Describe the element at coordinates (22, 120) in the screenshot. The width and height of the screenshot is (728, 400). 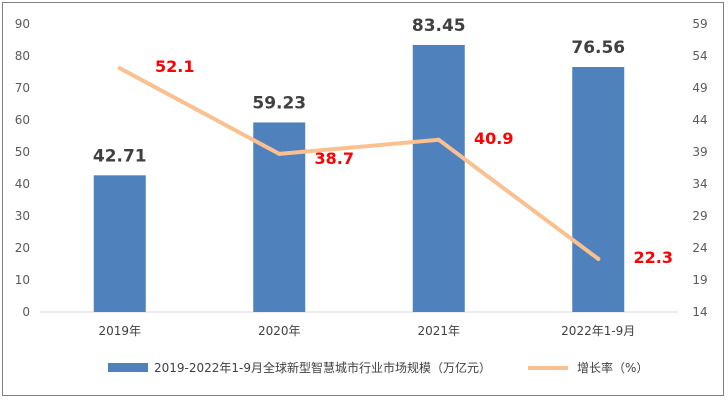
I see `left-axis-tick: 60` at that location.